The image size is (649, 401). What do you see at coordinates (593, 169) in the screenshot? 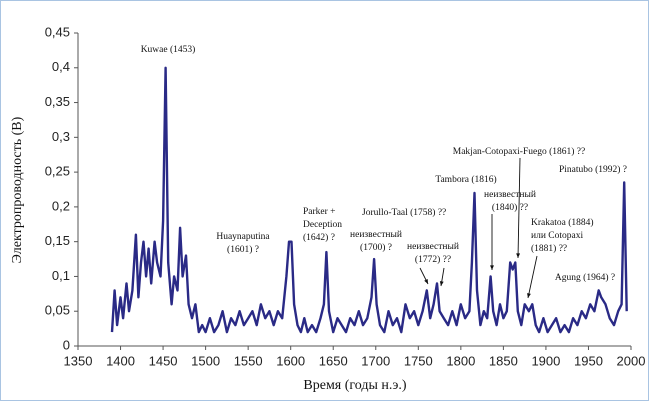
I see `annotation: Pinatubo (1992) ?` at bounding box center [593, 169].